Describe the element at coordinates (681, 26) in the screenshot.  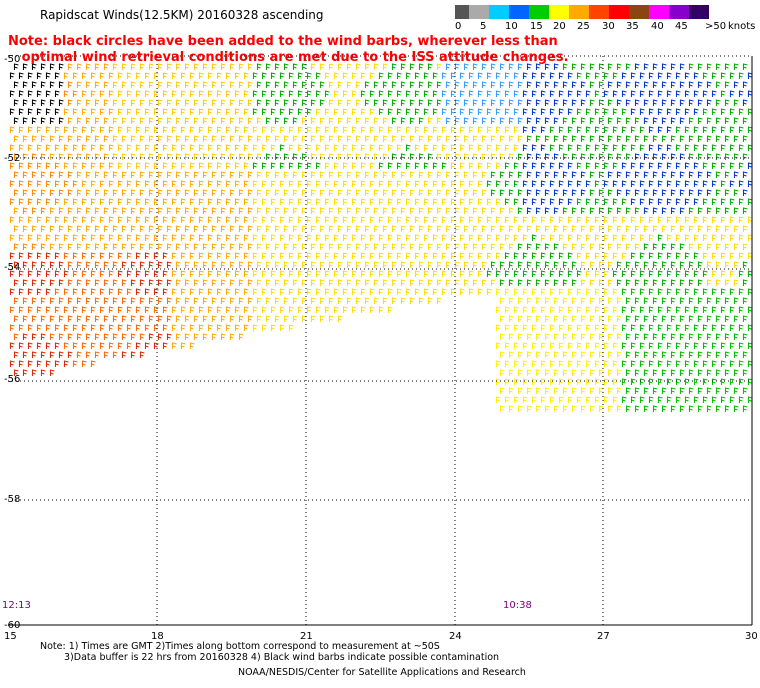
I see `legend-label: 45` at that location.